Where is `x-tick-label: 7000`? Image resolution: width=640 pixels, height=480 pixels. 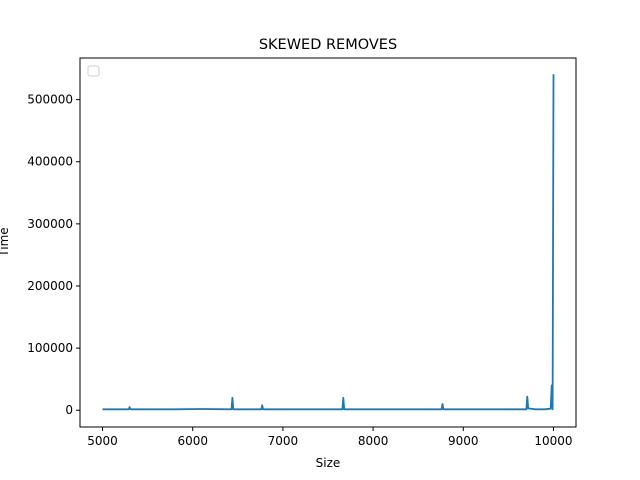 x-tick-label: 7000 is located at coordinates (283, 441).